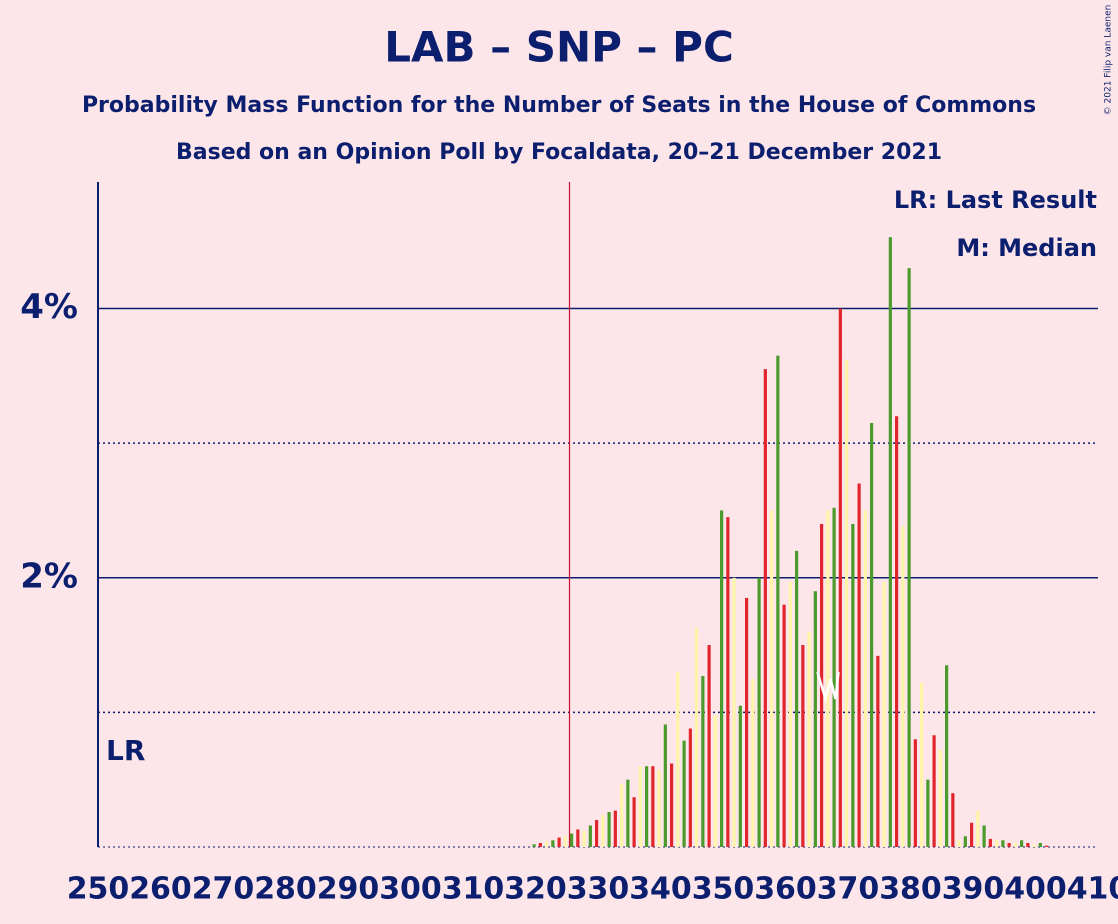 The image size is (1118, 924). I want to click on x-tick-label: 250, so click(98, 889).